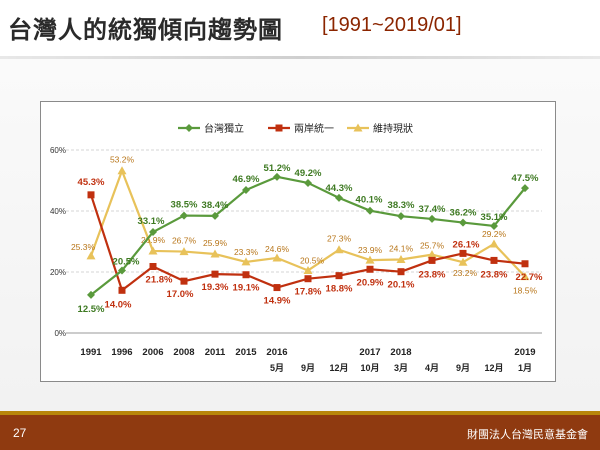 The image size is (600, 450). I want to click on x-tick-sublabel: 5月, so click(277, 368).